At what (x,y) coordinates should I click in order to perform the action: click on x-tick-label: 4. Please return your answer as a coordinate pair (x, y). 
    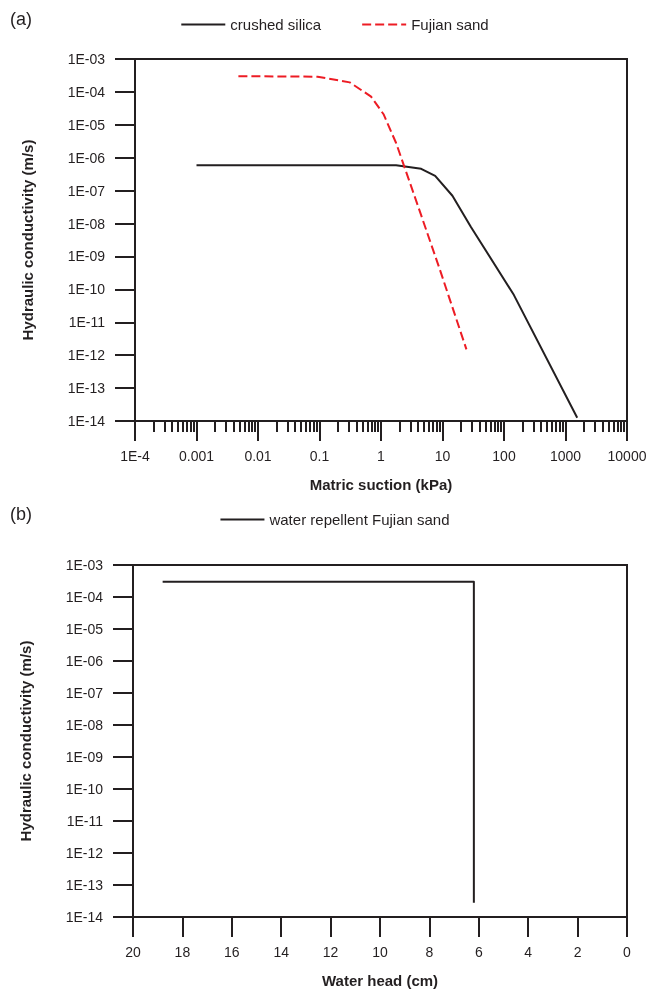
    Looking at the image, I should click on (528, 952).